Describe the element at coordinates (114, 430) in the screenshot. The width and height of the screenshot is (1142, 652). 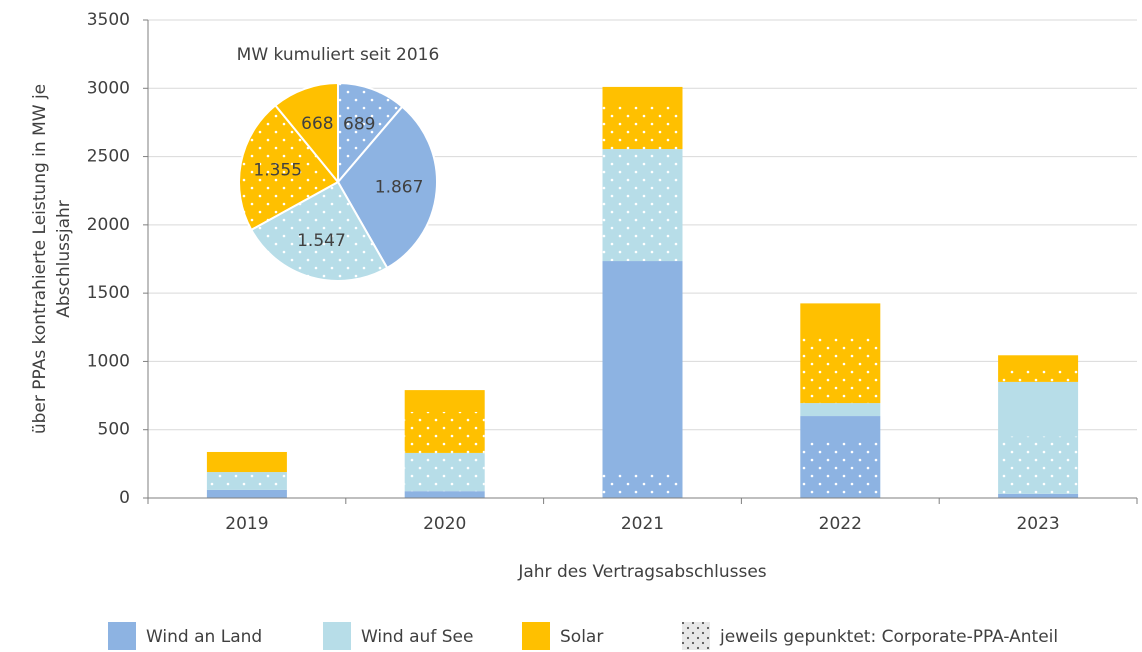
I see `y-tick-label: 500` at that location.